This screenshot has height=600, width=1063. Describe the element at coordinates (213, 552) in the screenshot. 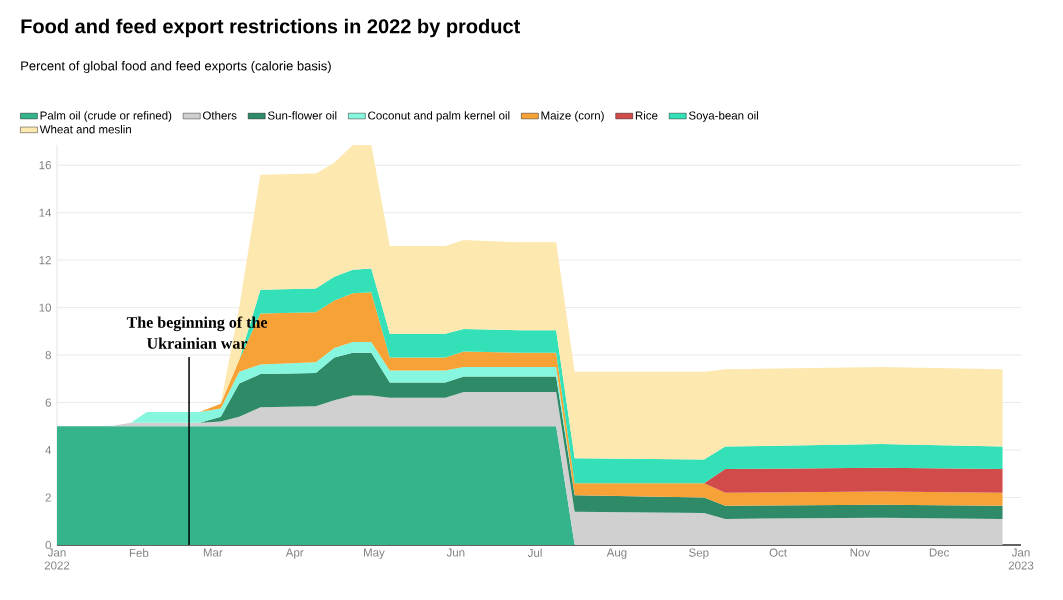

I see `x-tick-label: Mar` at that location.